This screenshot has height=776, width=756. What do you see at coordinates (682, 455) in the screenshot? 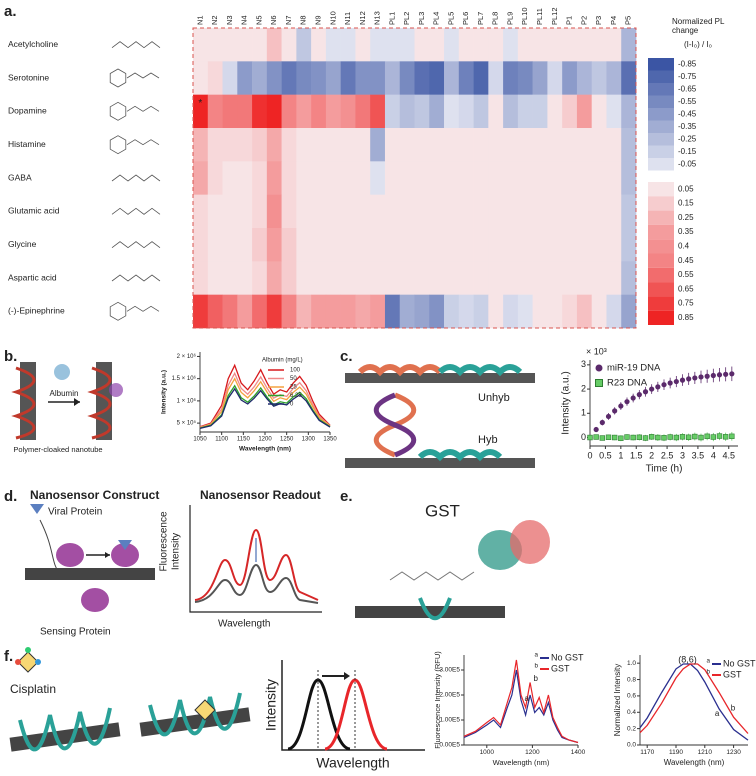
I see `x-tick-label: 3` at bounding box center [682, 455].